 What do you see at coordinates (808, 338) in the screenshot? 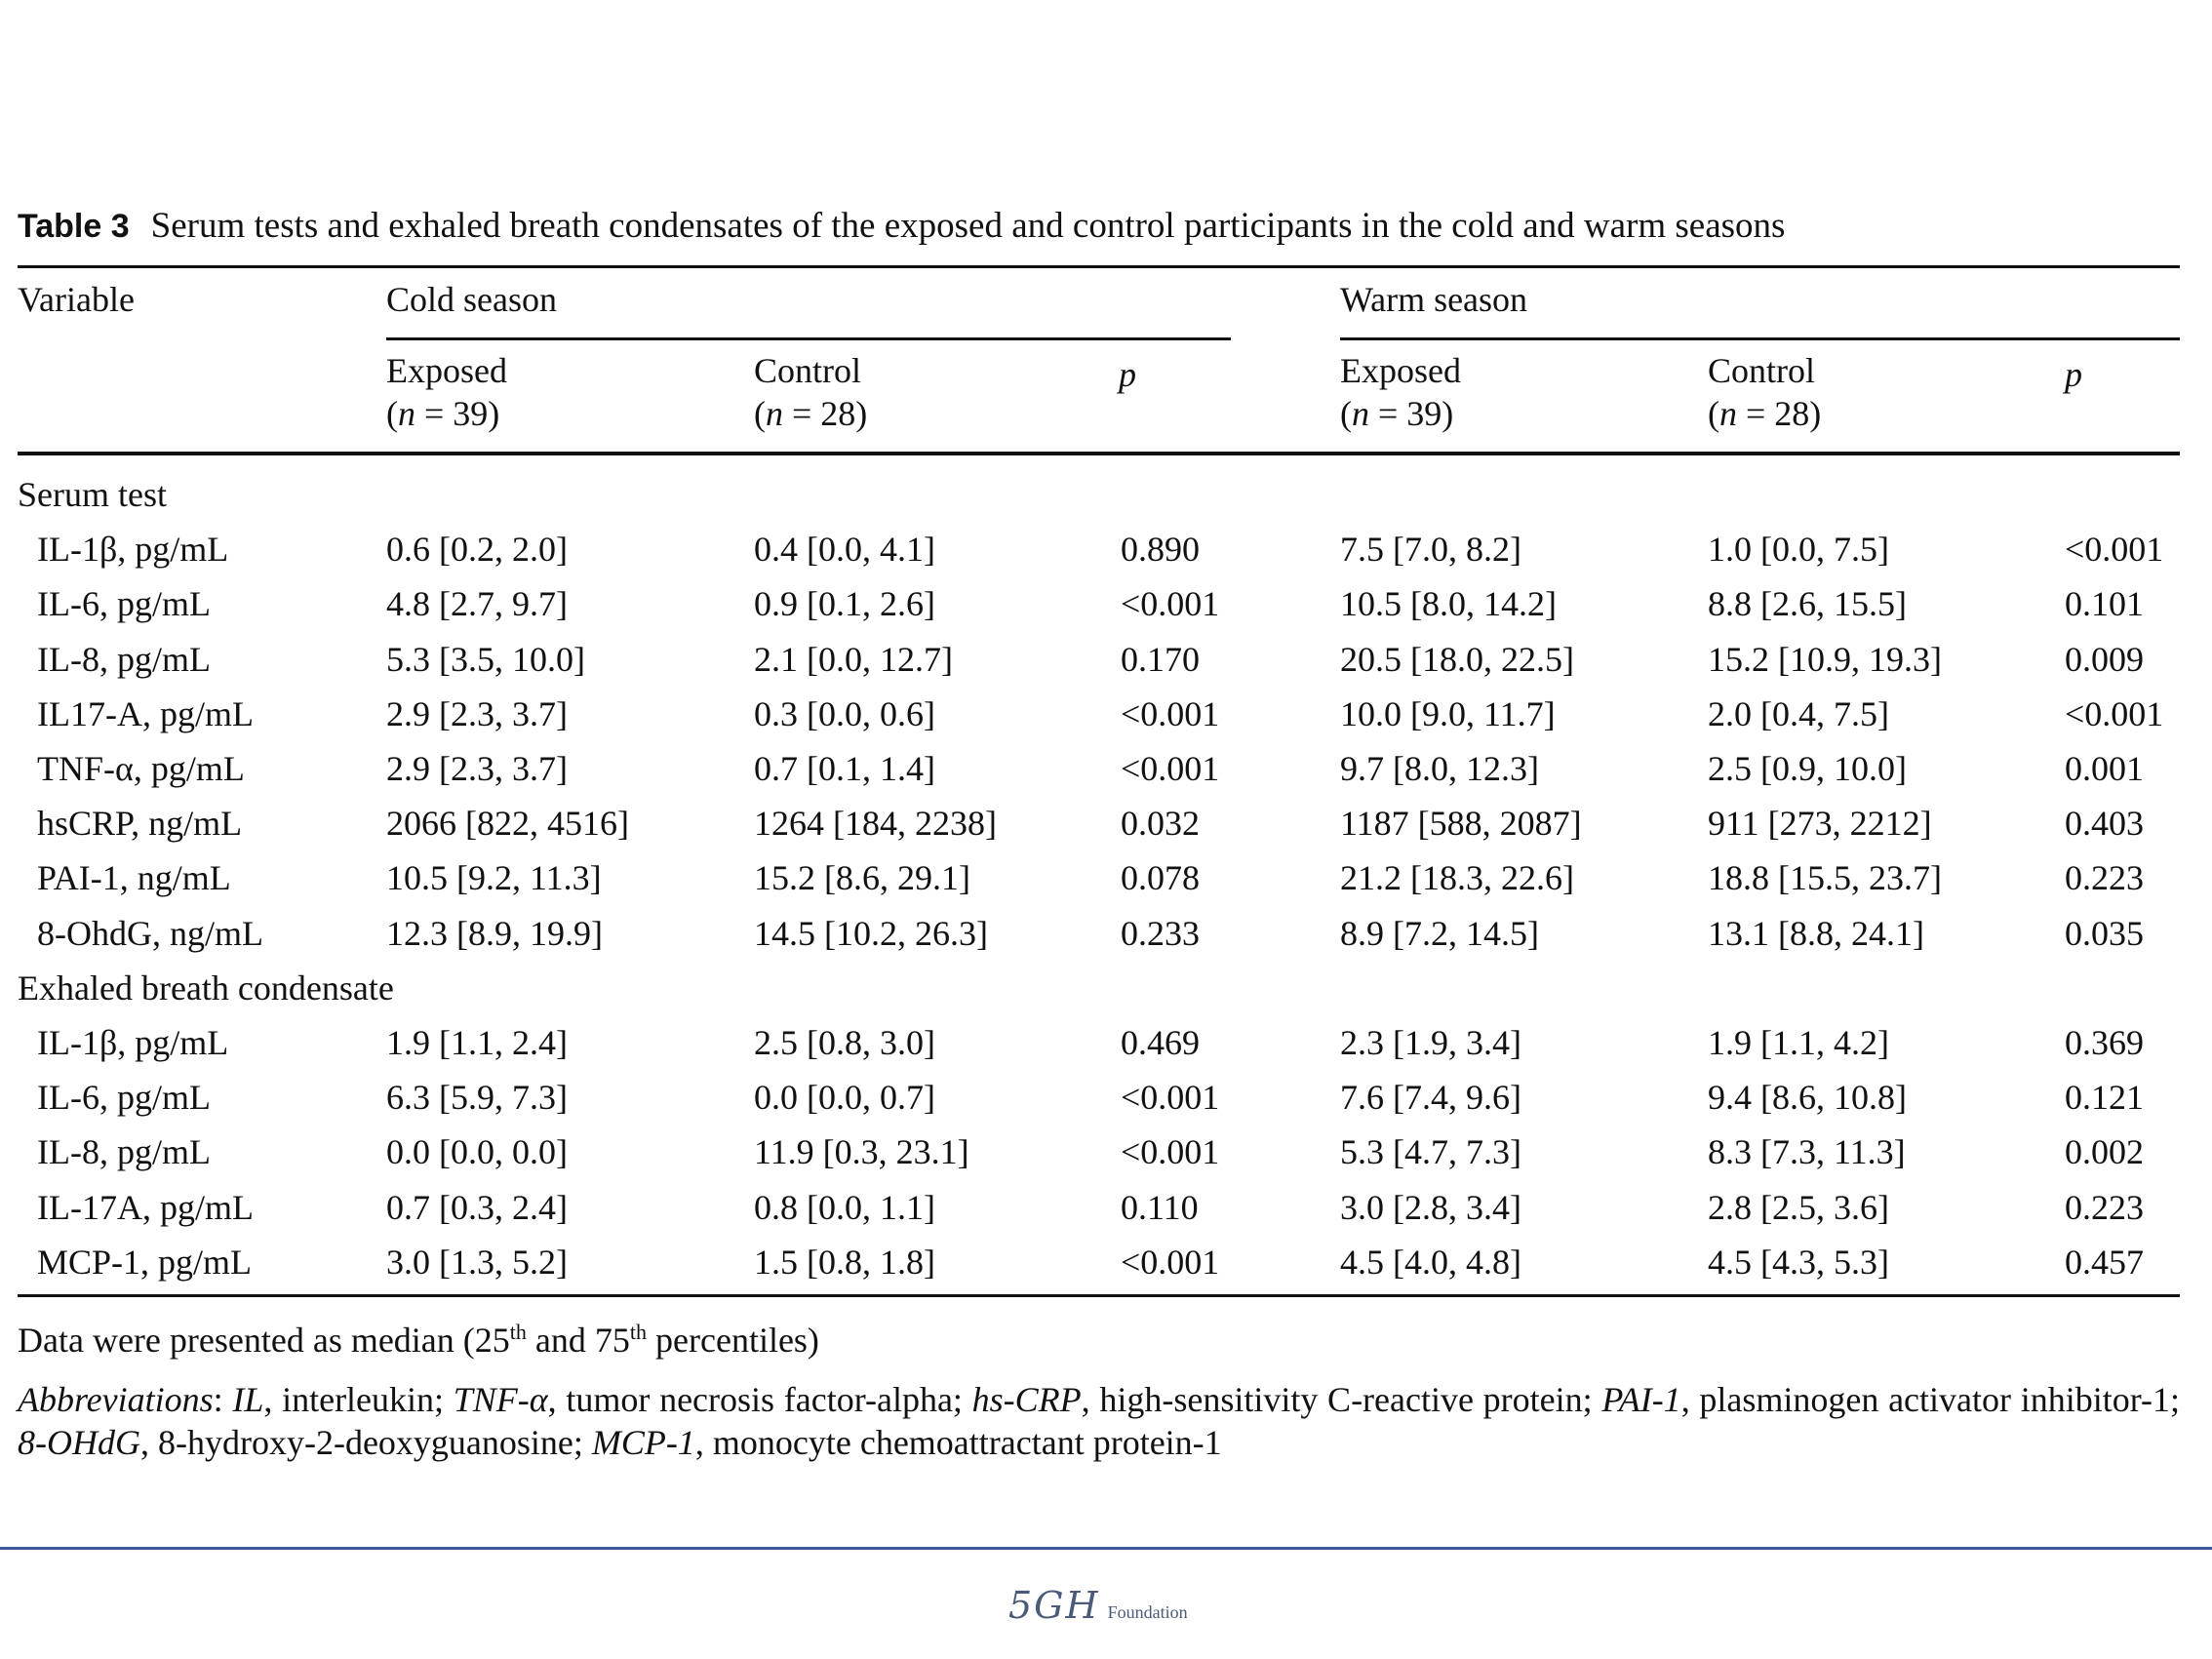
I see `cold-season-rule` at bounding box center [808, 338].